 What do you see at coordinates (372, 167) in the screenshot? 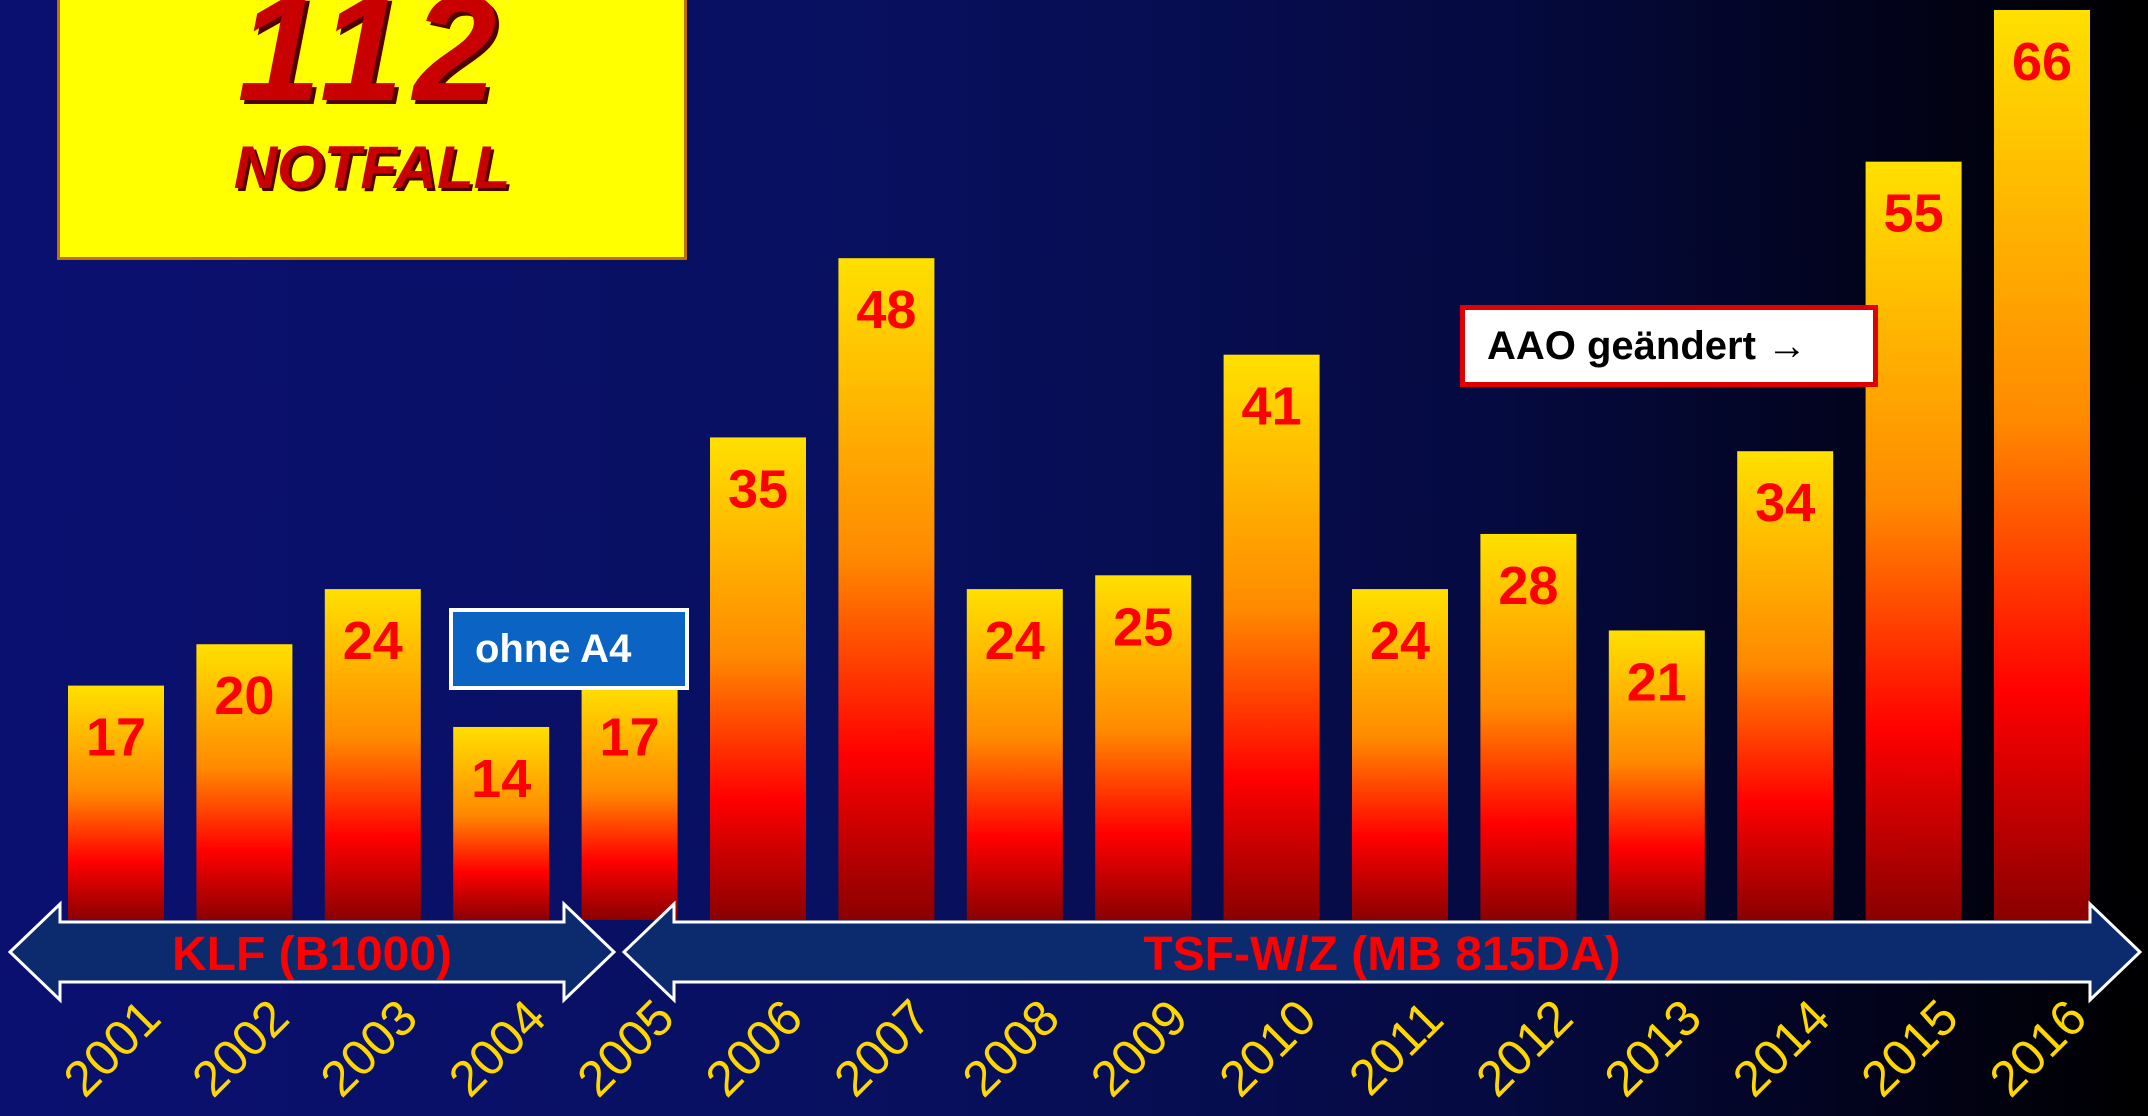
I see `logo-caption: NOTFALL` at bounding box center [372, 167].